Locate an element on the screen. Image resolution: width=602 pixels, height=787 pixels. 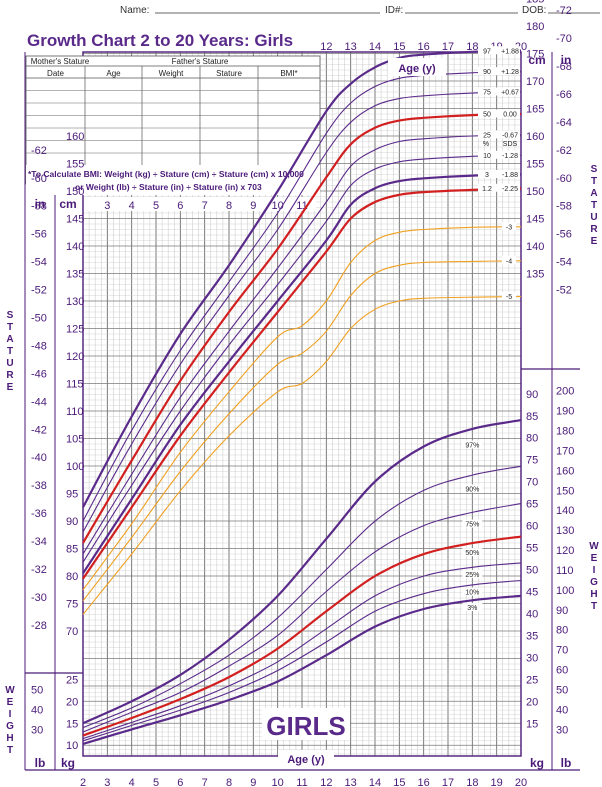
age-tick-top-13: 13 is located at coordinates (351, 47).